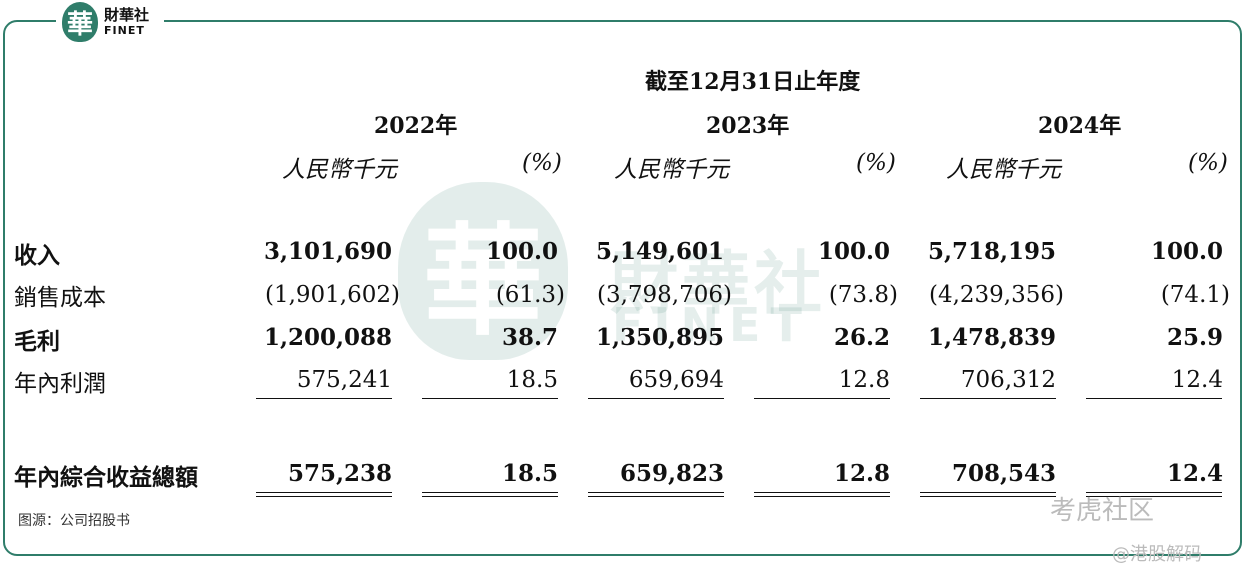  Describe the element at coordinates (1003, 170) in the screenshot. I see `unit-label-2024: 人民幣千元` at that location.